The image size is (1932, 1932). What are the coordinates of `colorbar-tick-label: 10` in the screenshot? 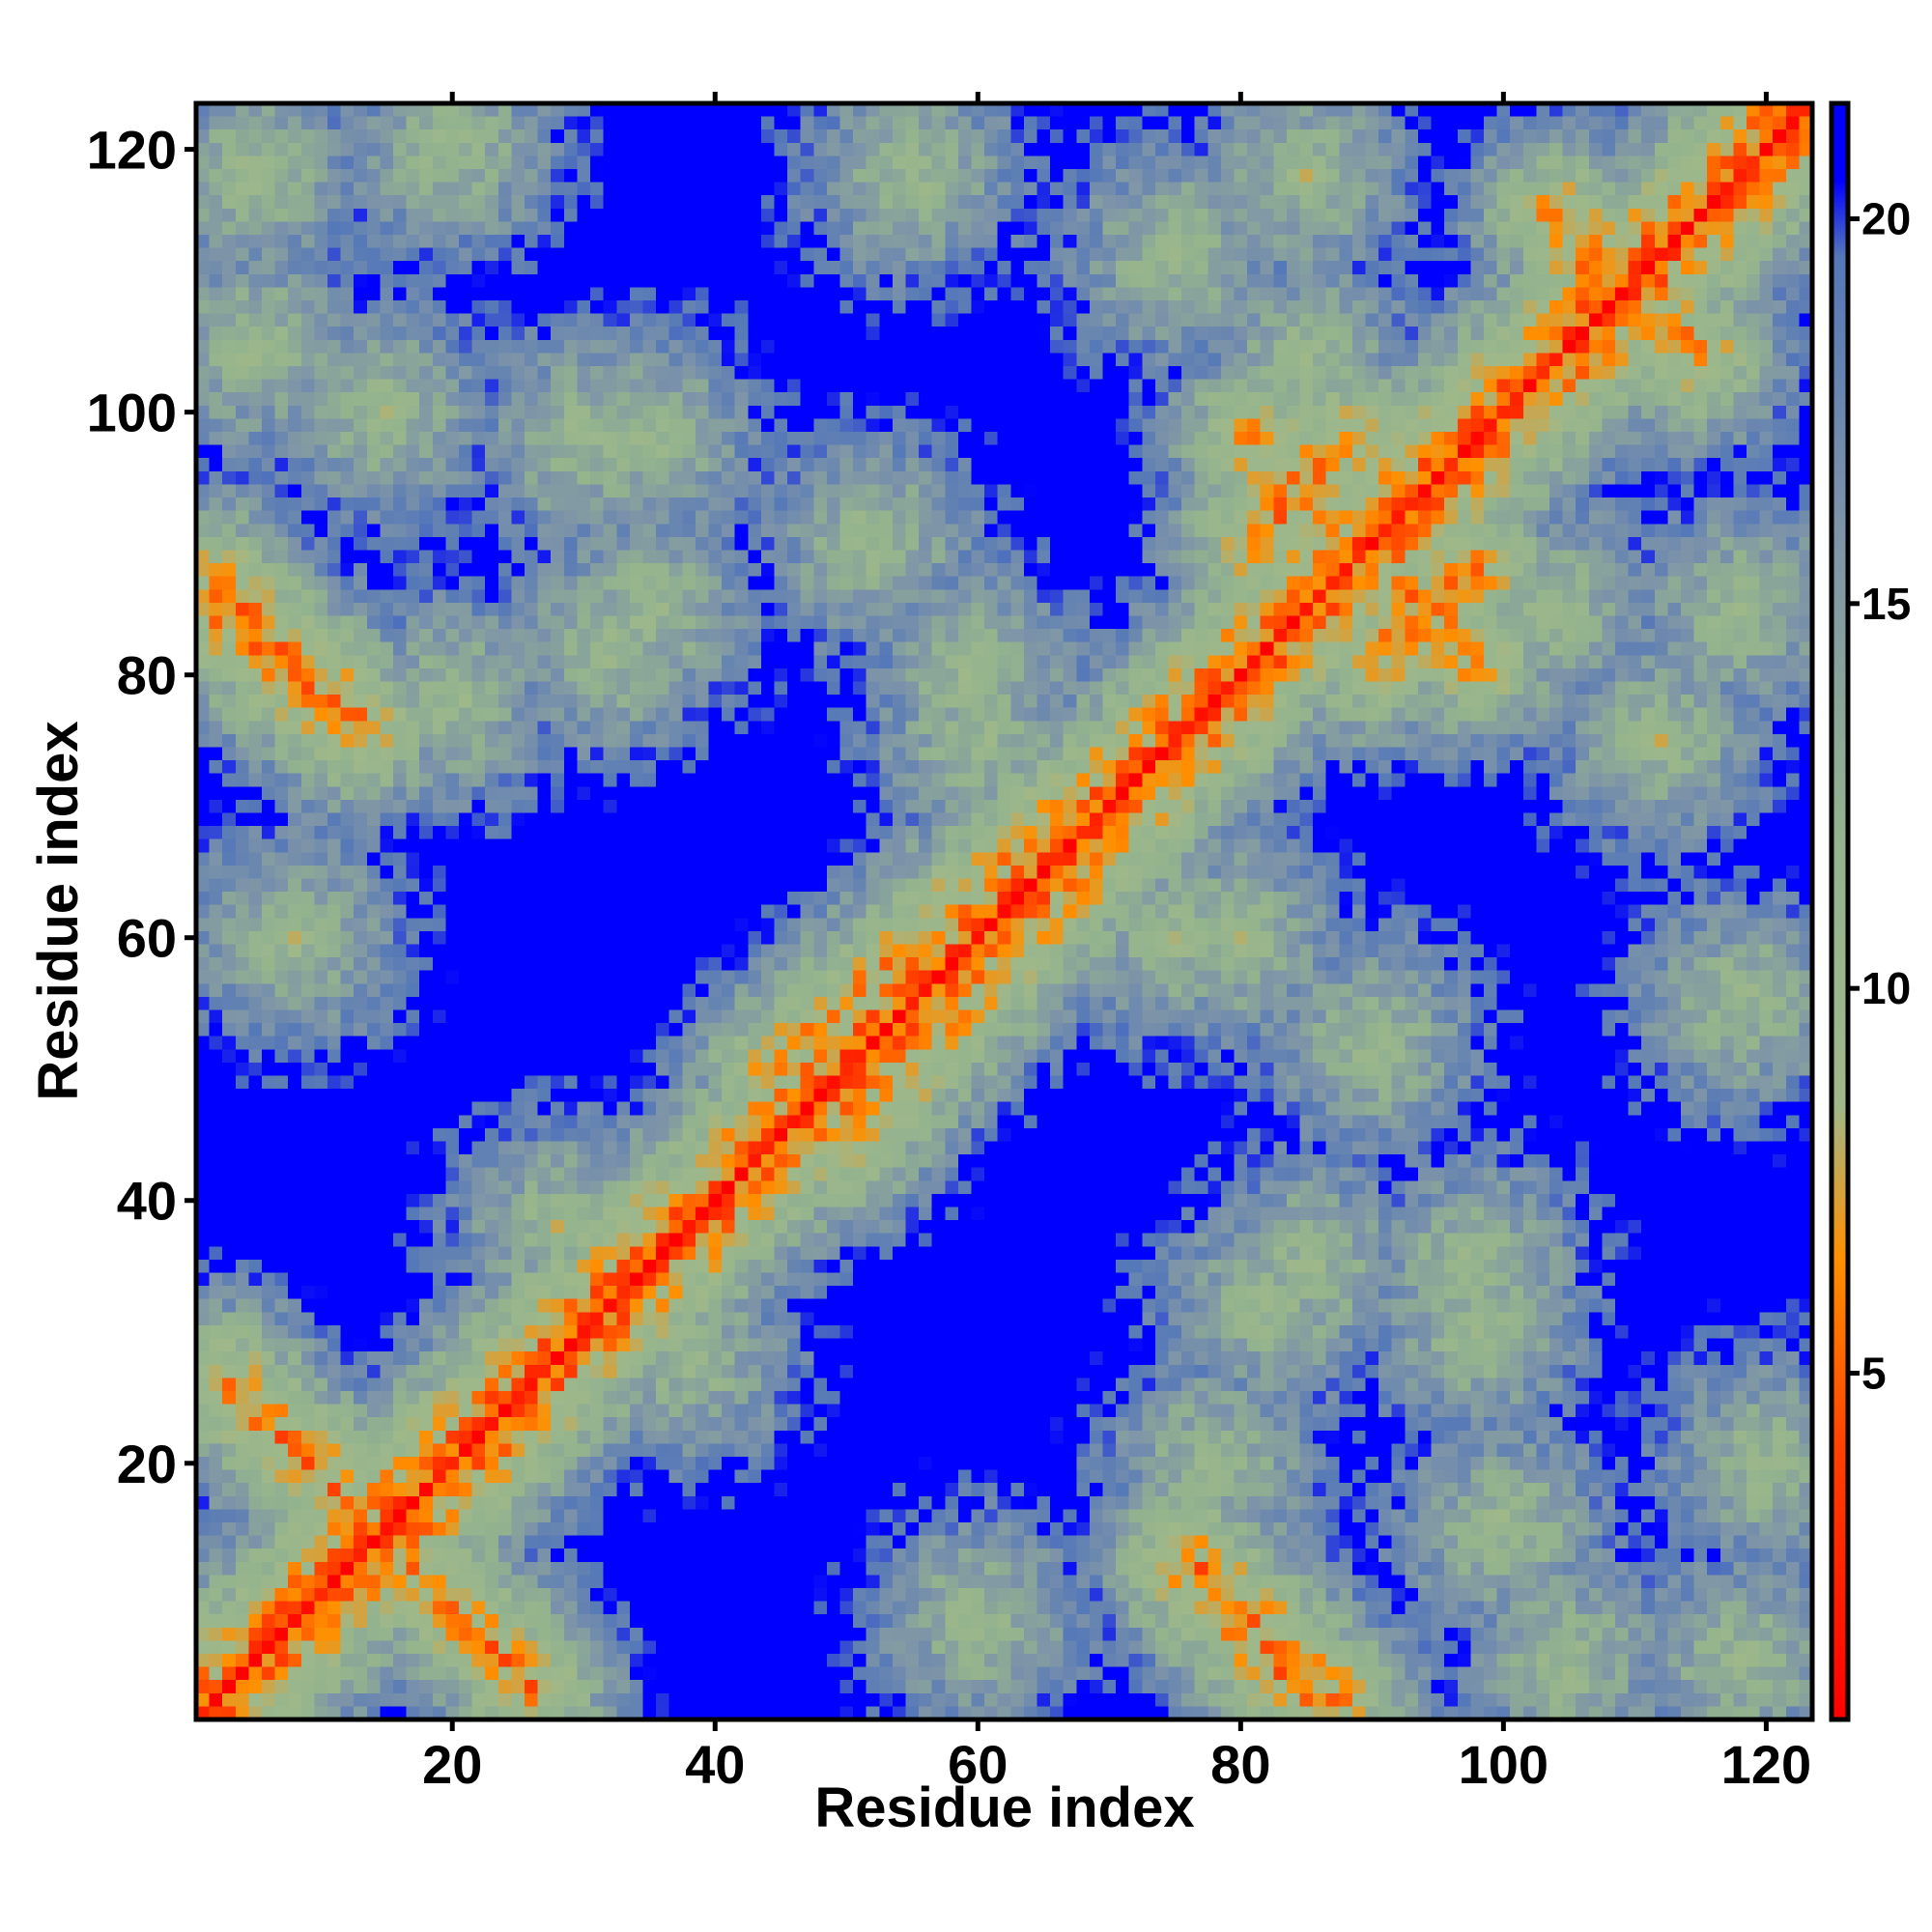 It's located at (1886, 988).